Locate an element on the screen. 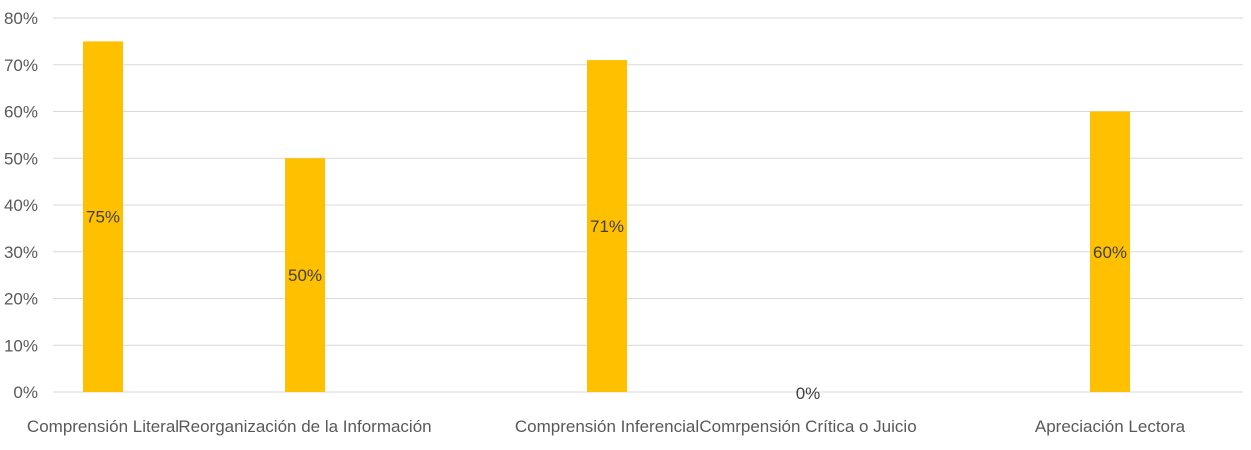 The height and width of the screenshot is (450, 1251). data-label: 50% is located at coordinates (305, 275).